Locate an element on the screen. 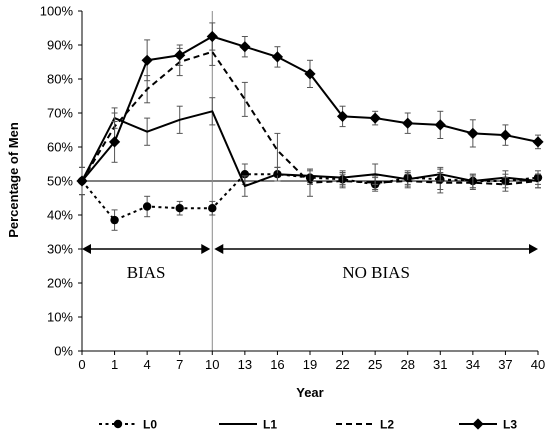  x-tick-label: 22 is located at coordinates (342, 364).